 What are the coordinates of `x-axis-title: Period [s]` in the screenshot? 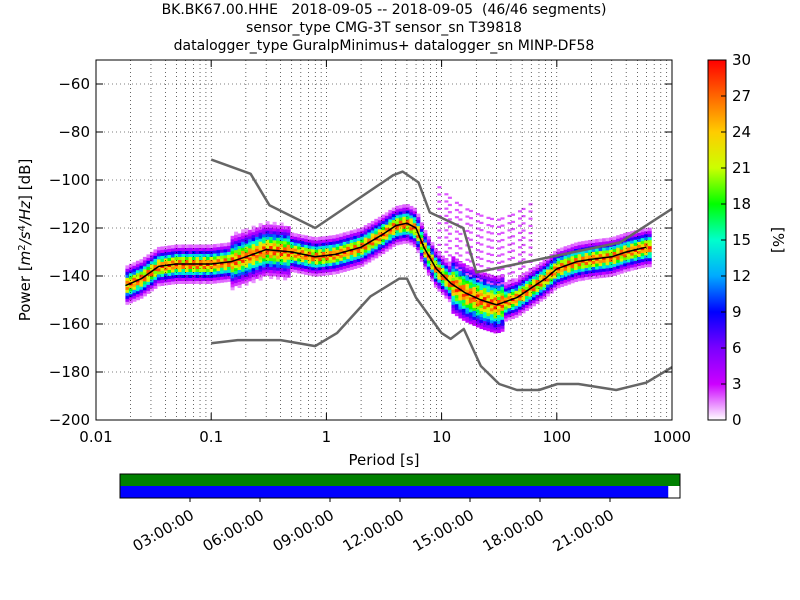 It's located at (383, 460).